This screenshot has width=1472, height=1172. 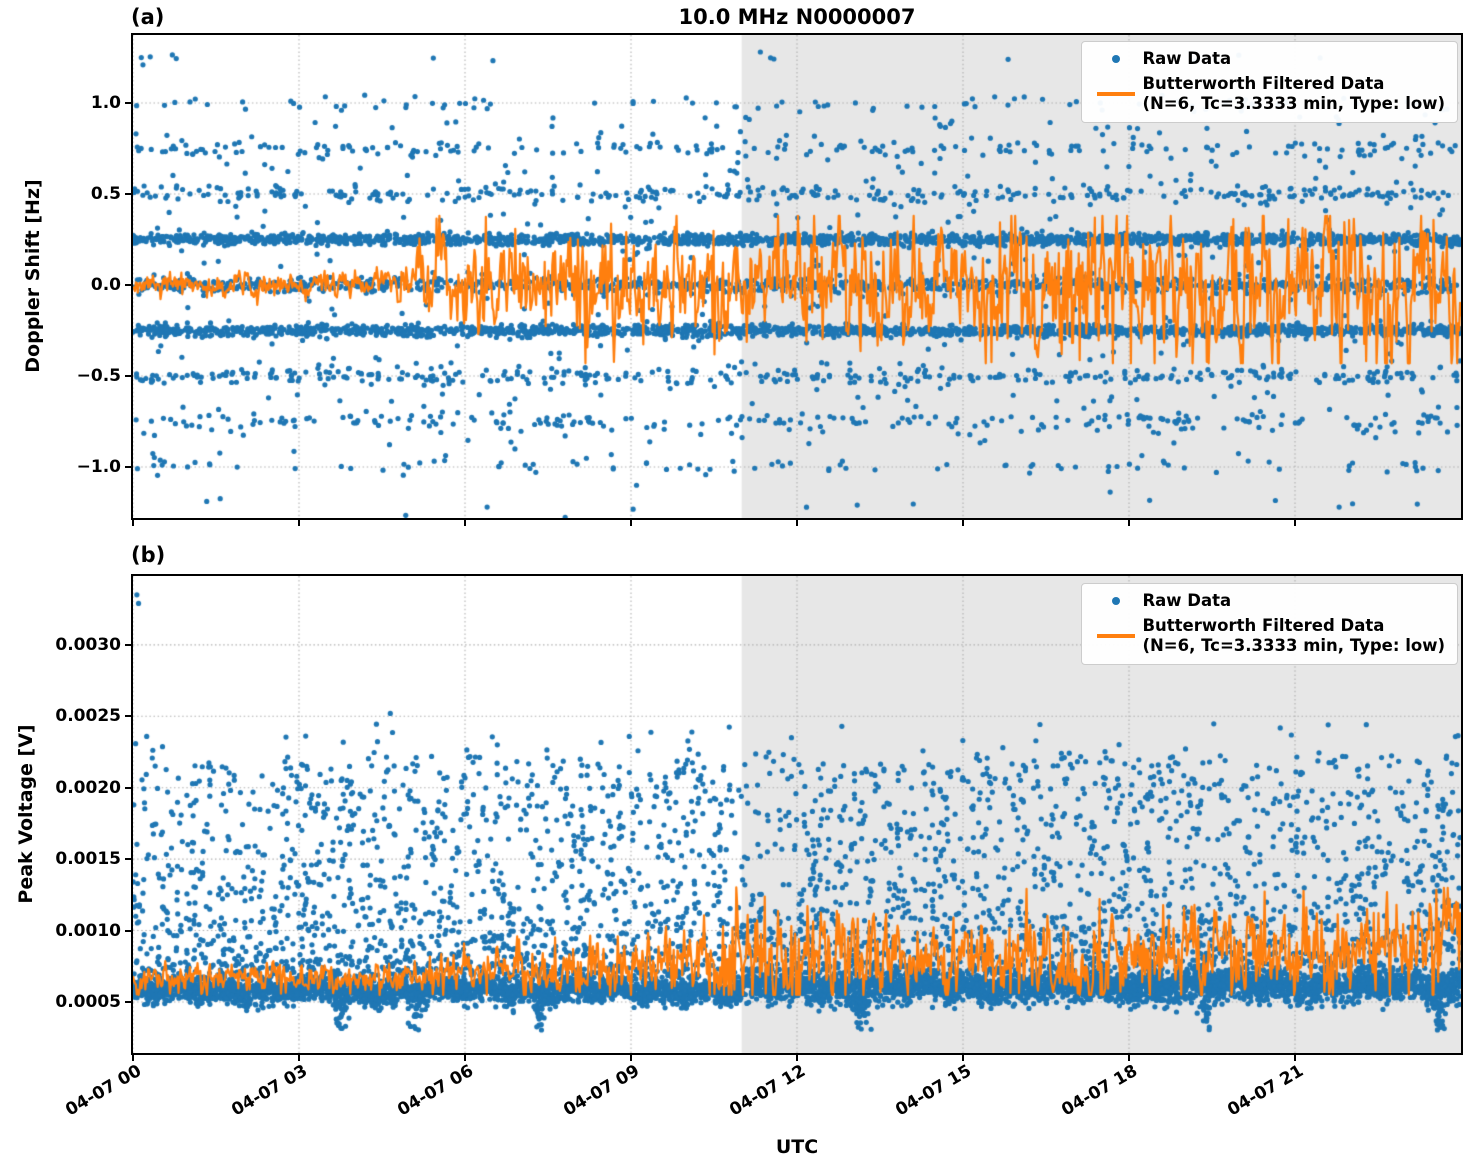 What do you see at coordinates (88, 930) in the screenshot?
I see `y-tick-label: 0.0010` at bounding box center [88, 930].